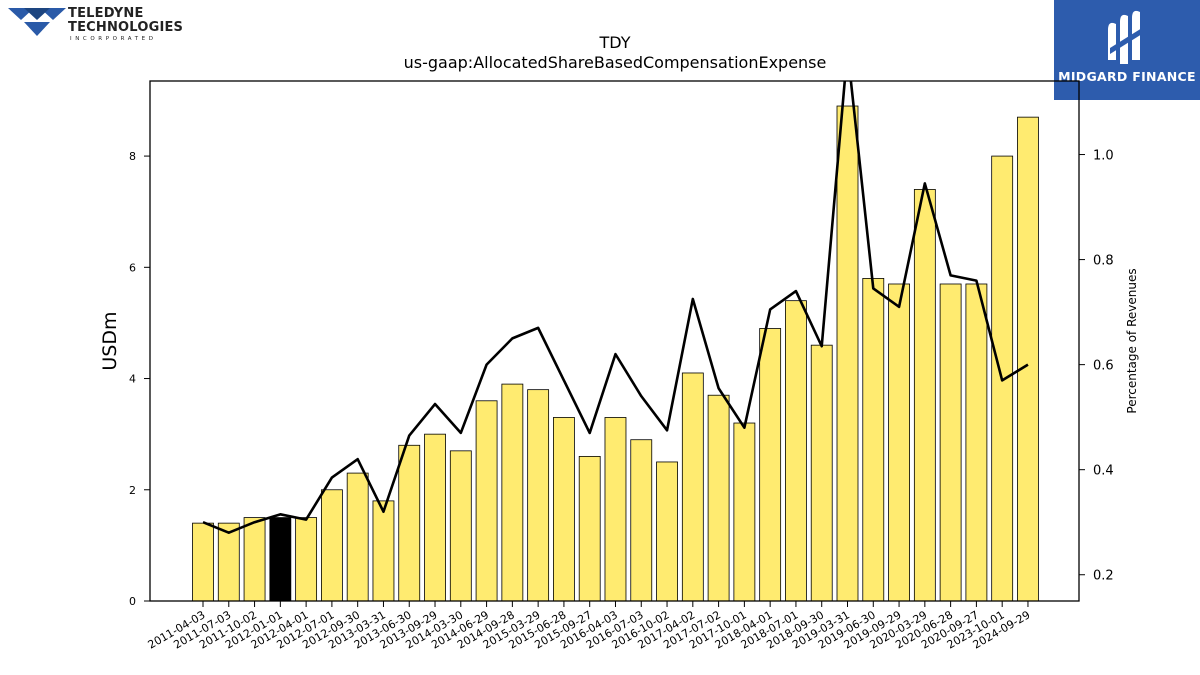 This screenshot has width=1200, height=675. What do you see at coordinates (132, 601) in the screenshot?
I see `y-tick-label: 0` at bounding box center [132, 601].